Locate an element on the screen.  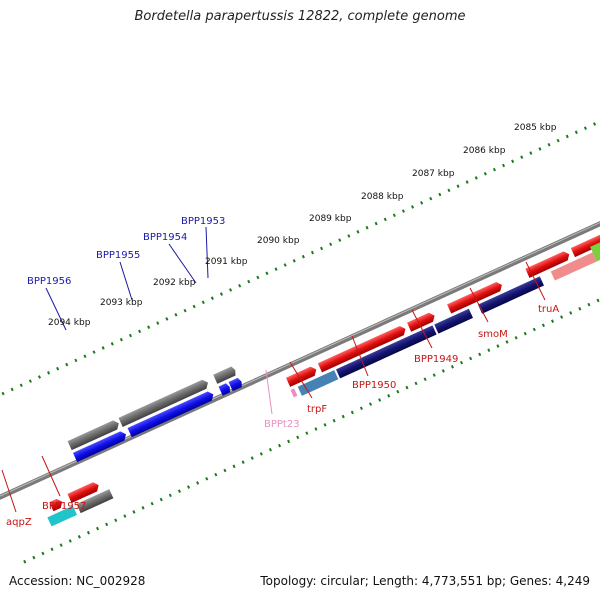
gene-label: BPP1955 is located at coordinates (118, 255).